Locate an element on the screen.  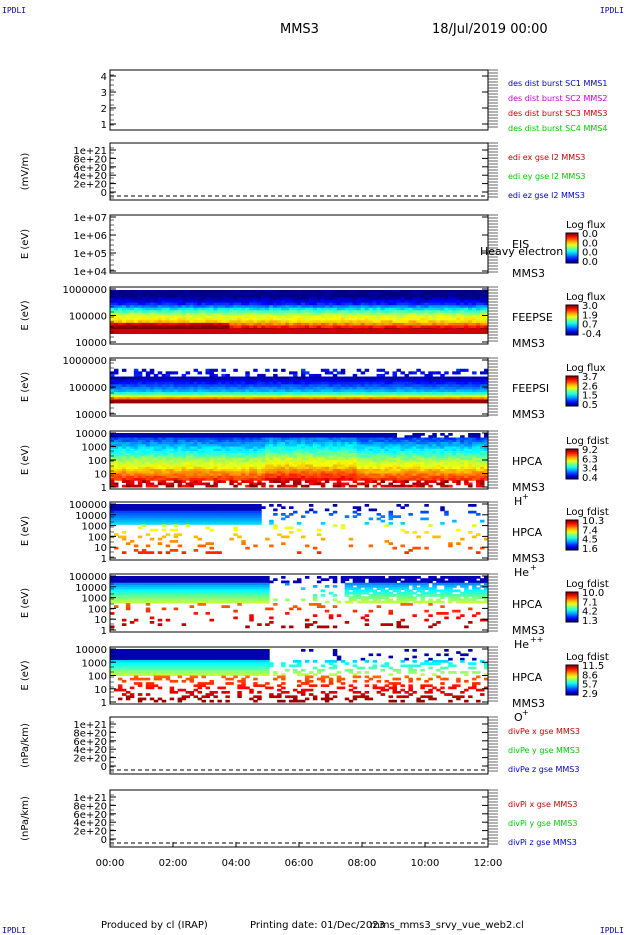
y-tick-label: 1e+06 is located at coordinates (90, 236).